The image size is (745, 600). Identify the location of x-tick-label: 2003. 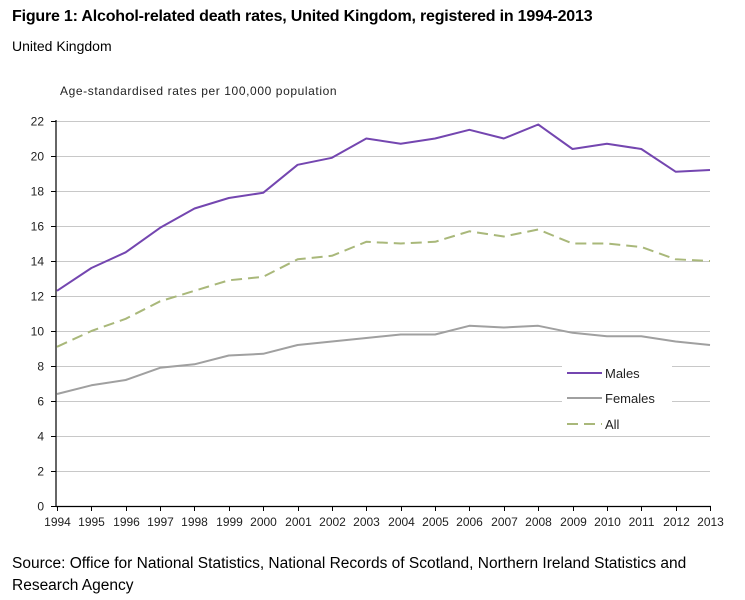
(366, 522).